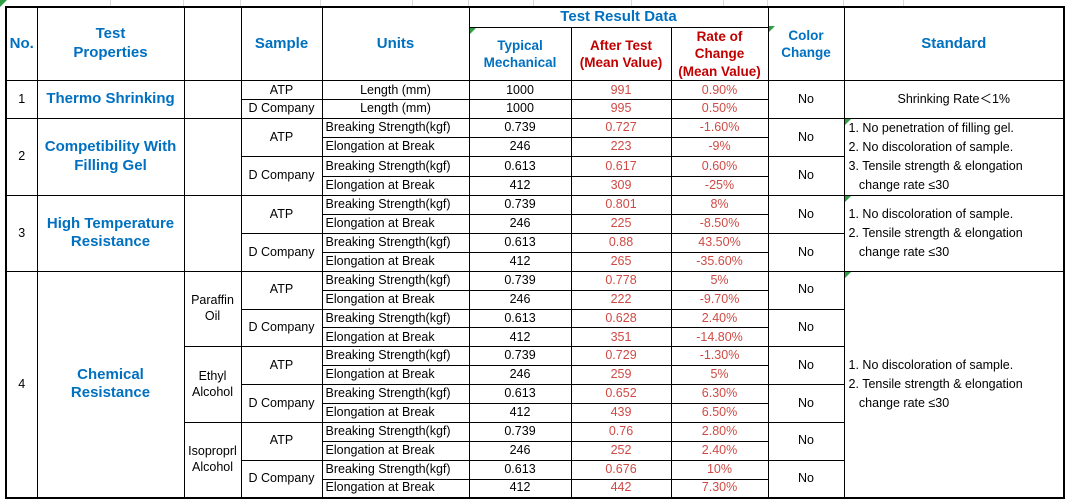 The width and height of the screenshot is (1067, 499). I want to click on cell-unit: Length (mm), so click(395, 109).